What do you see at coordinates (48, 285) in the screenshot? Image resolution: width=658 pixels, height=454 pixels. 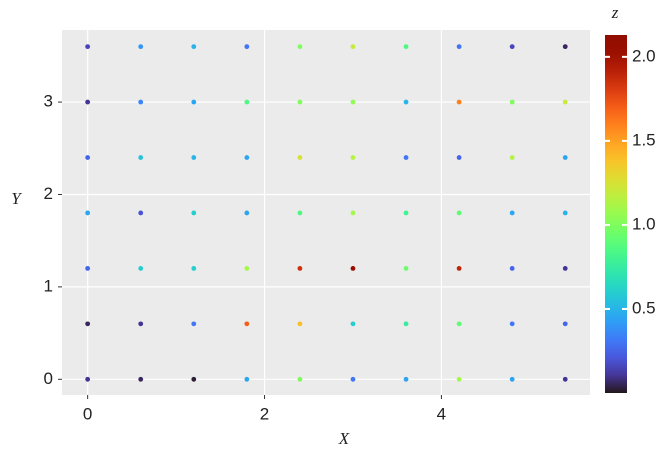 I see `y-tick-label: 1` at bounding box center [48, 285].